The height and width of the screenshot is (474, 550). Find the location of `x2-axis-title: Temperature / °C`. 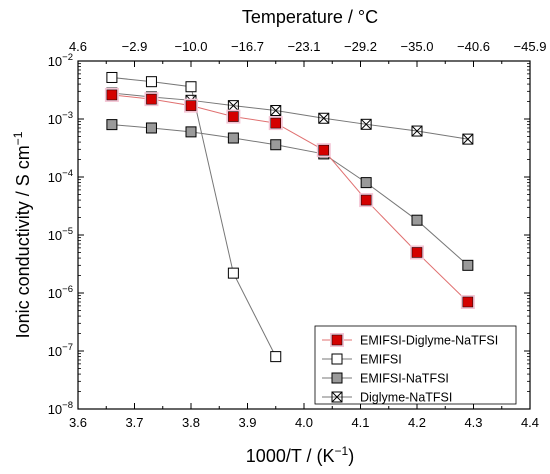

x2-axis-title: Temperature / °C is located at coordinates (310, 17).